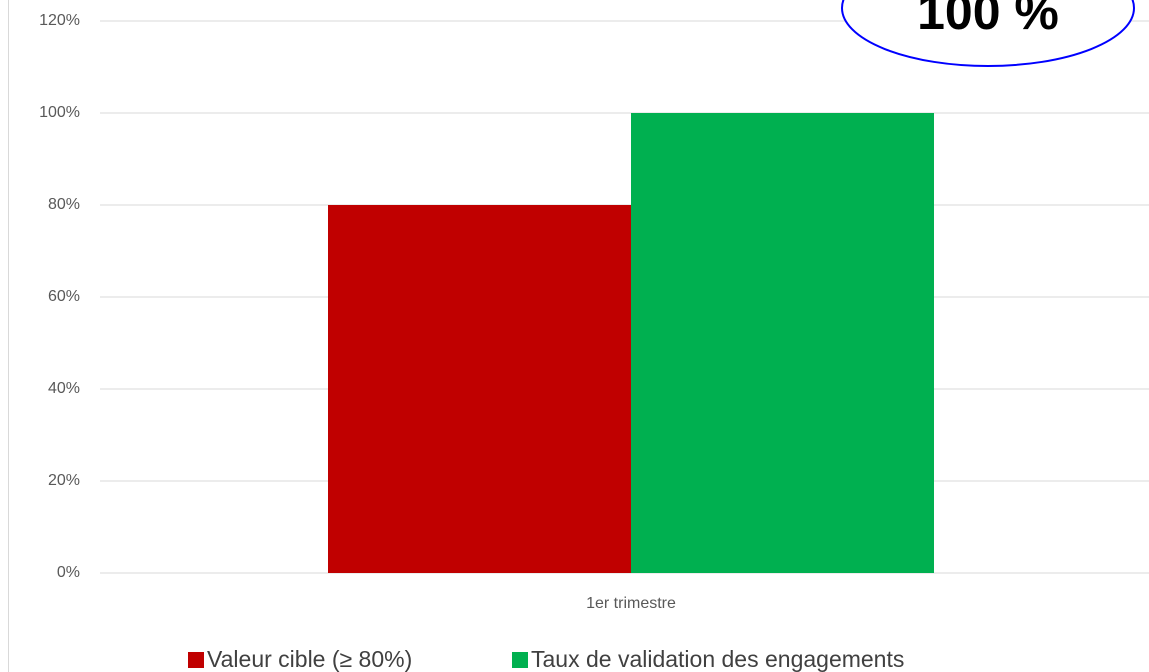 Image resolution: width=1149 pixels, height=672 pixels. I want to click on y-tick-label: 60%, so click(64, 296).